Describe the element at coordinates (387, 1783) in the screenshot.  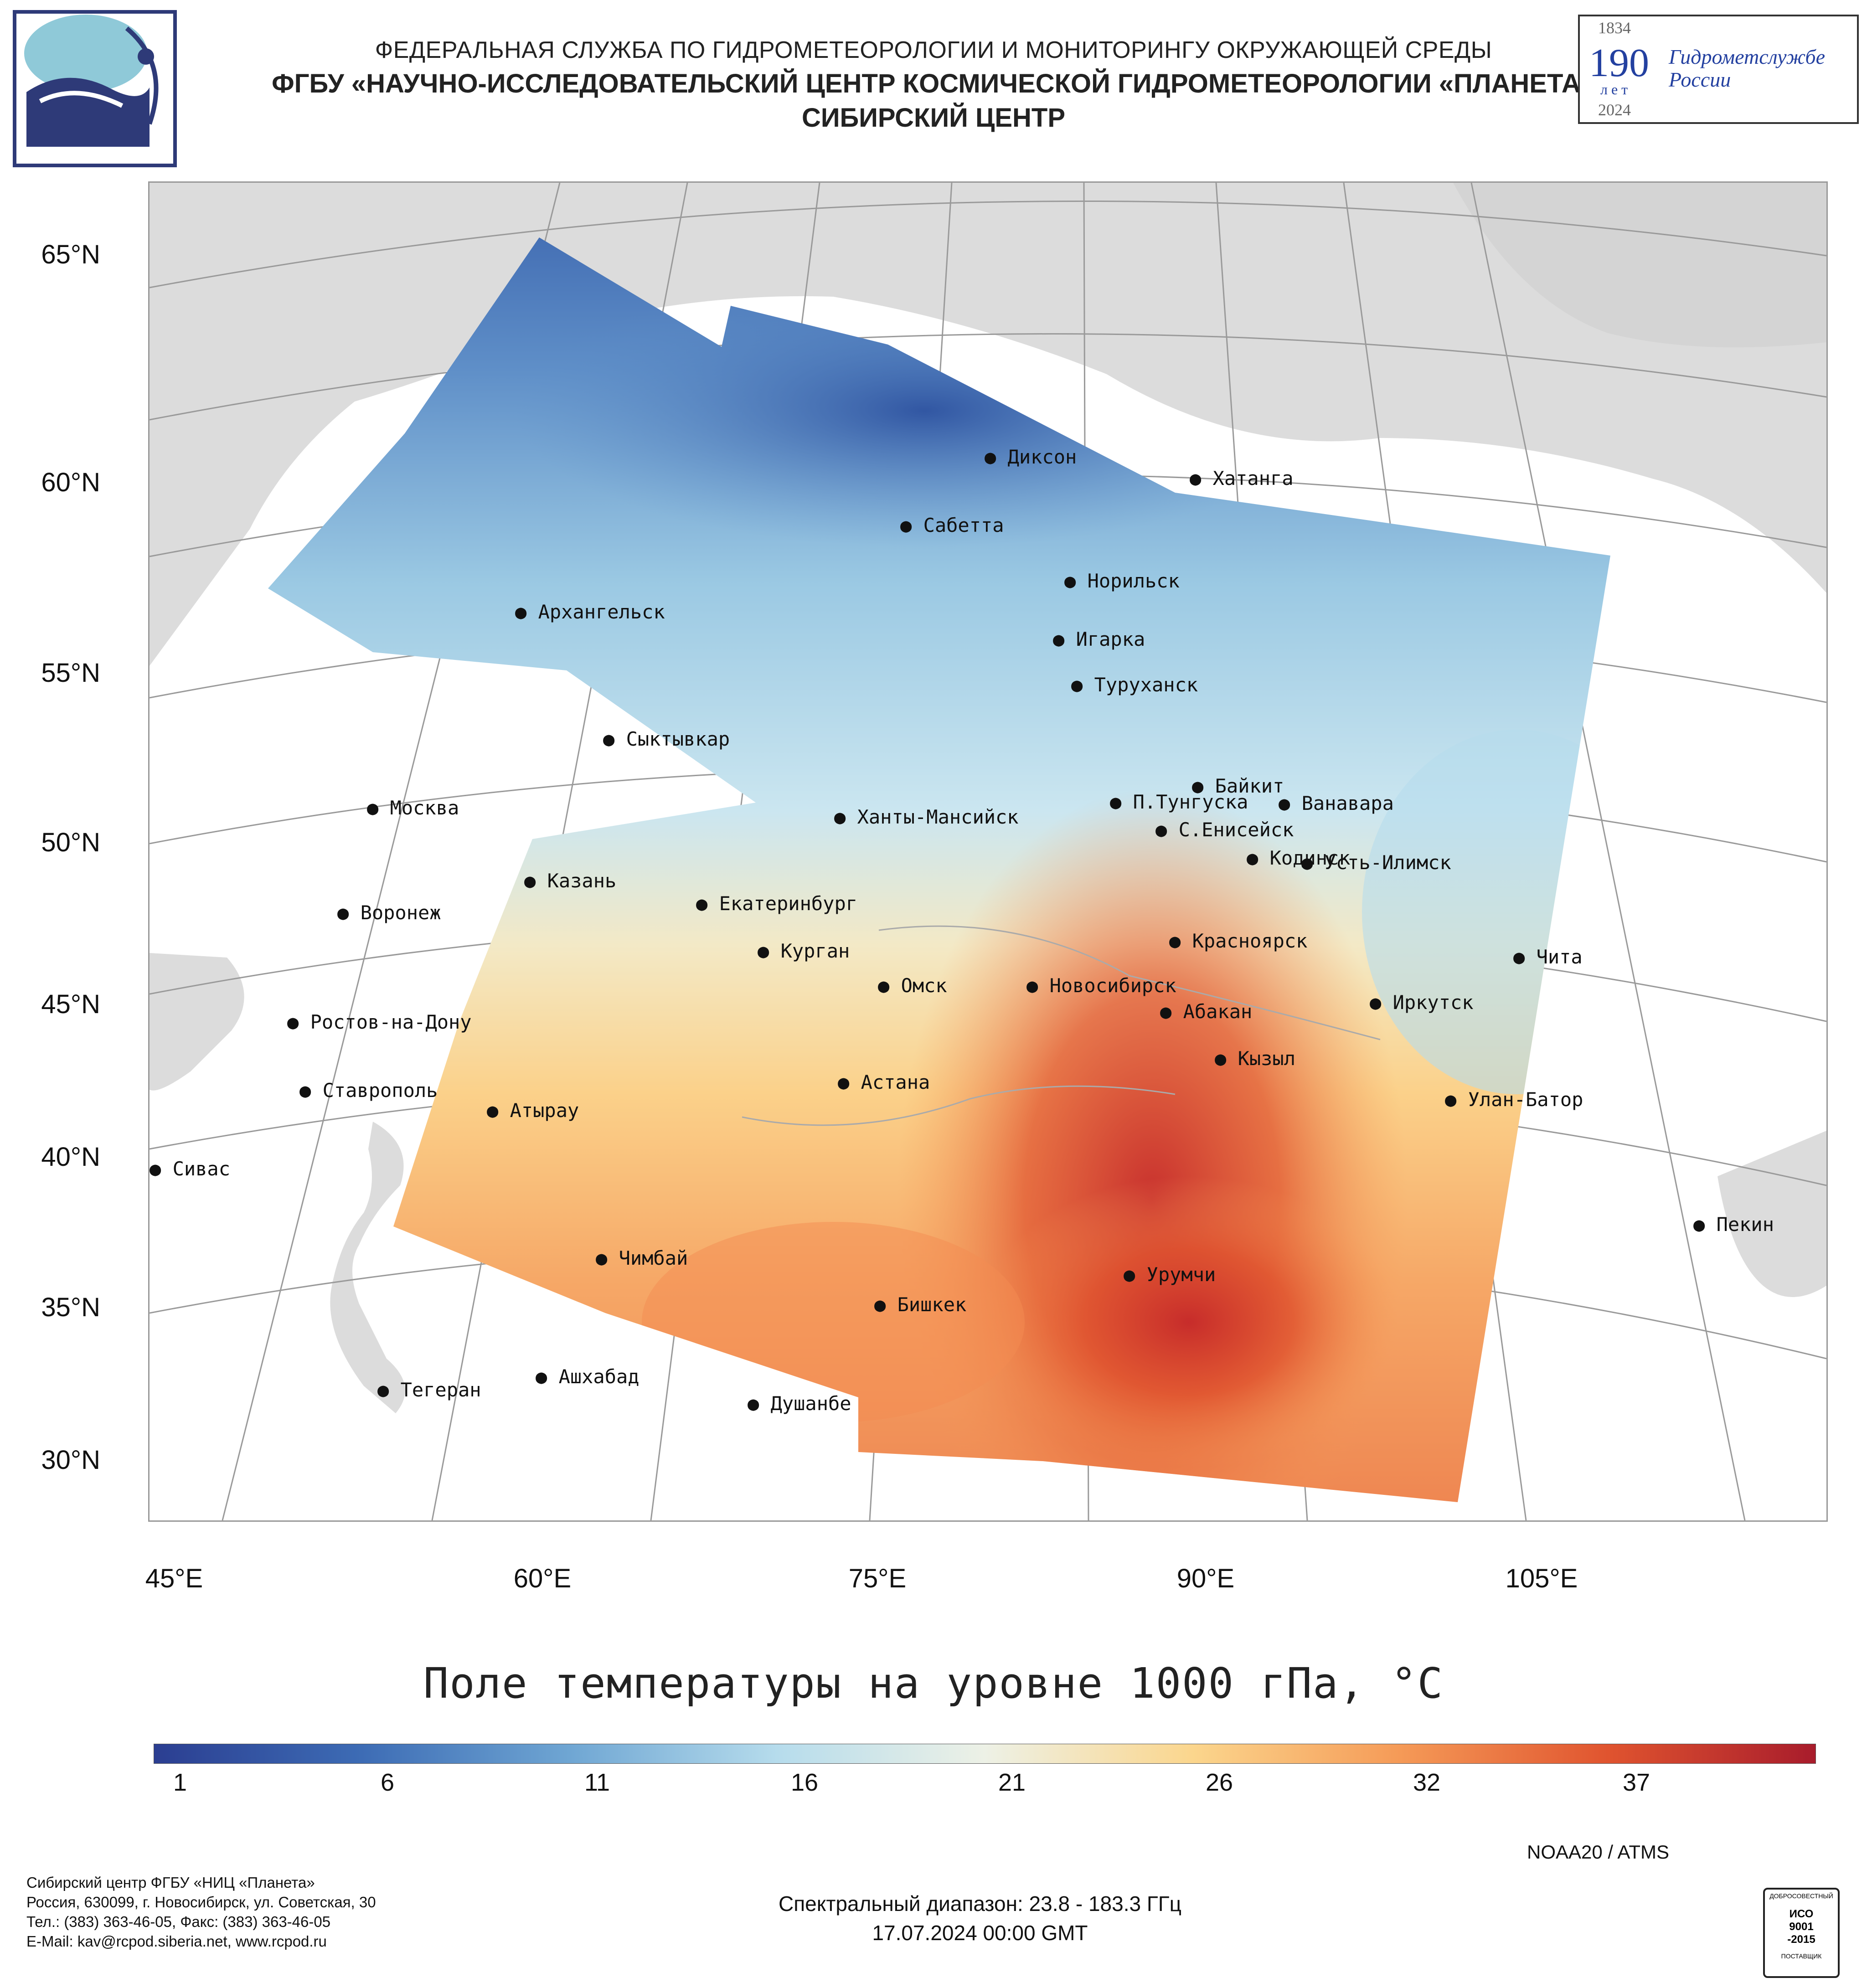
I see `colorbar-tick-6: 6` at that location.